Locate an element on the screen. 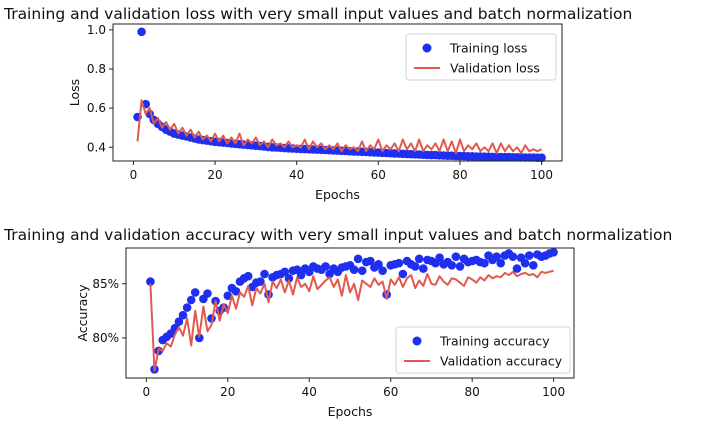 This screenshot has width=718, height=429. accuracy-x-tick-label: 60 is located at coordinates (390, 392).